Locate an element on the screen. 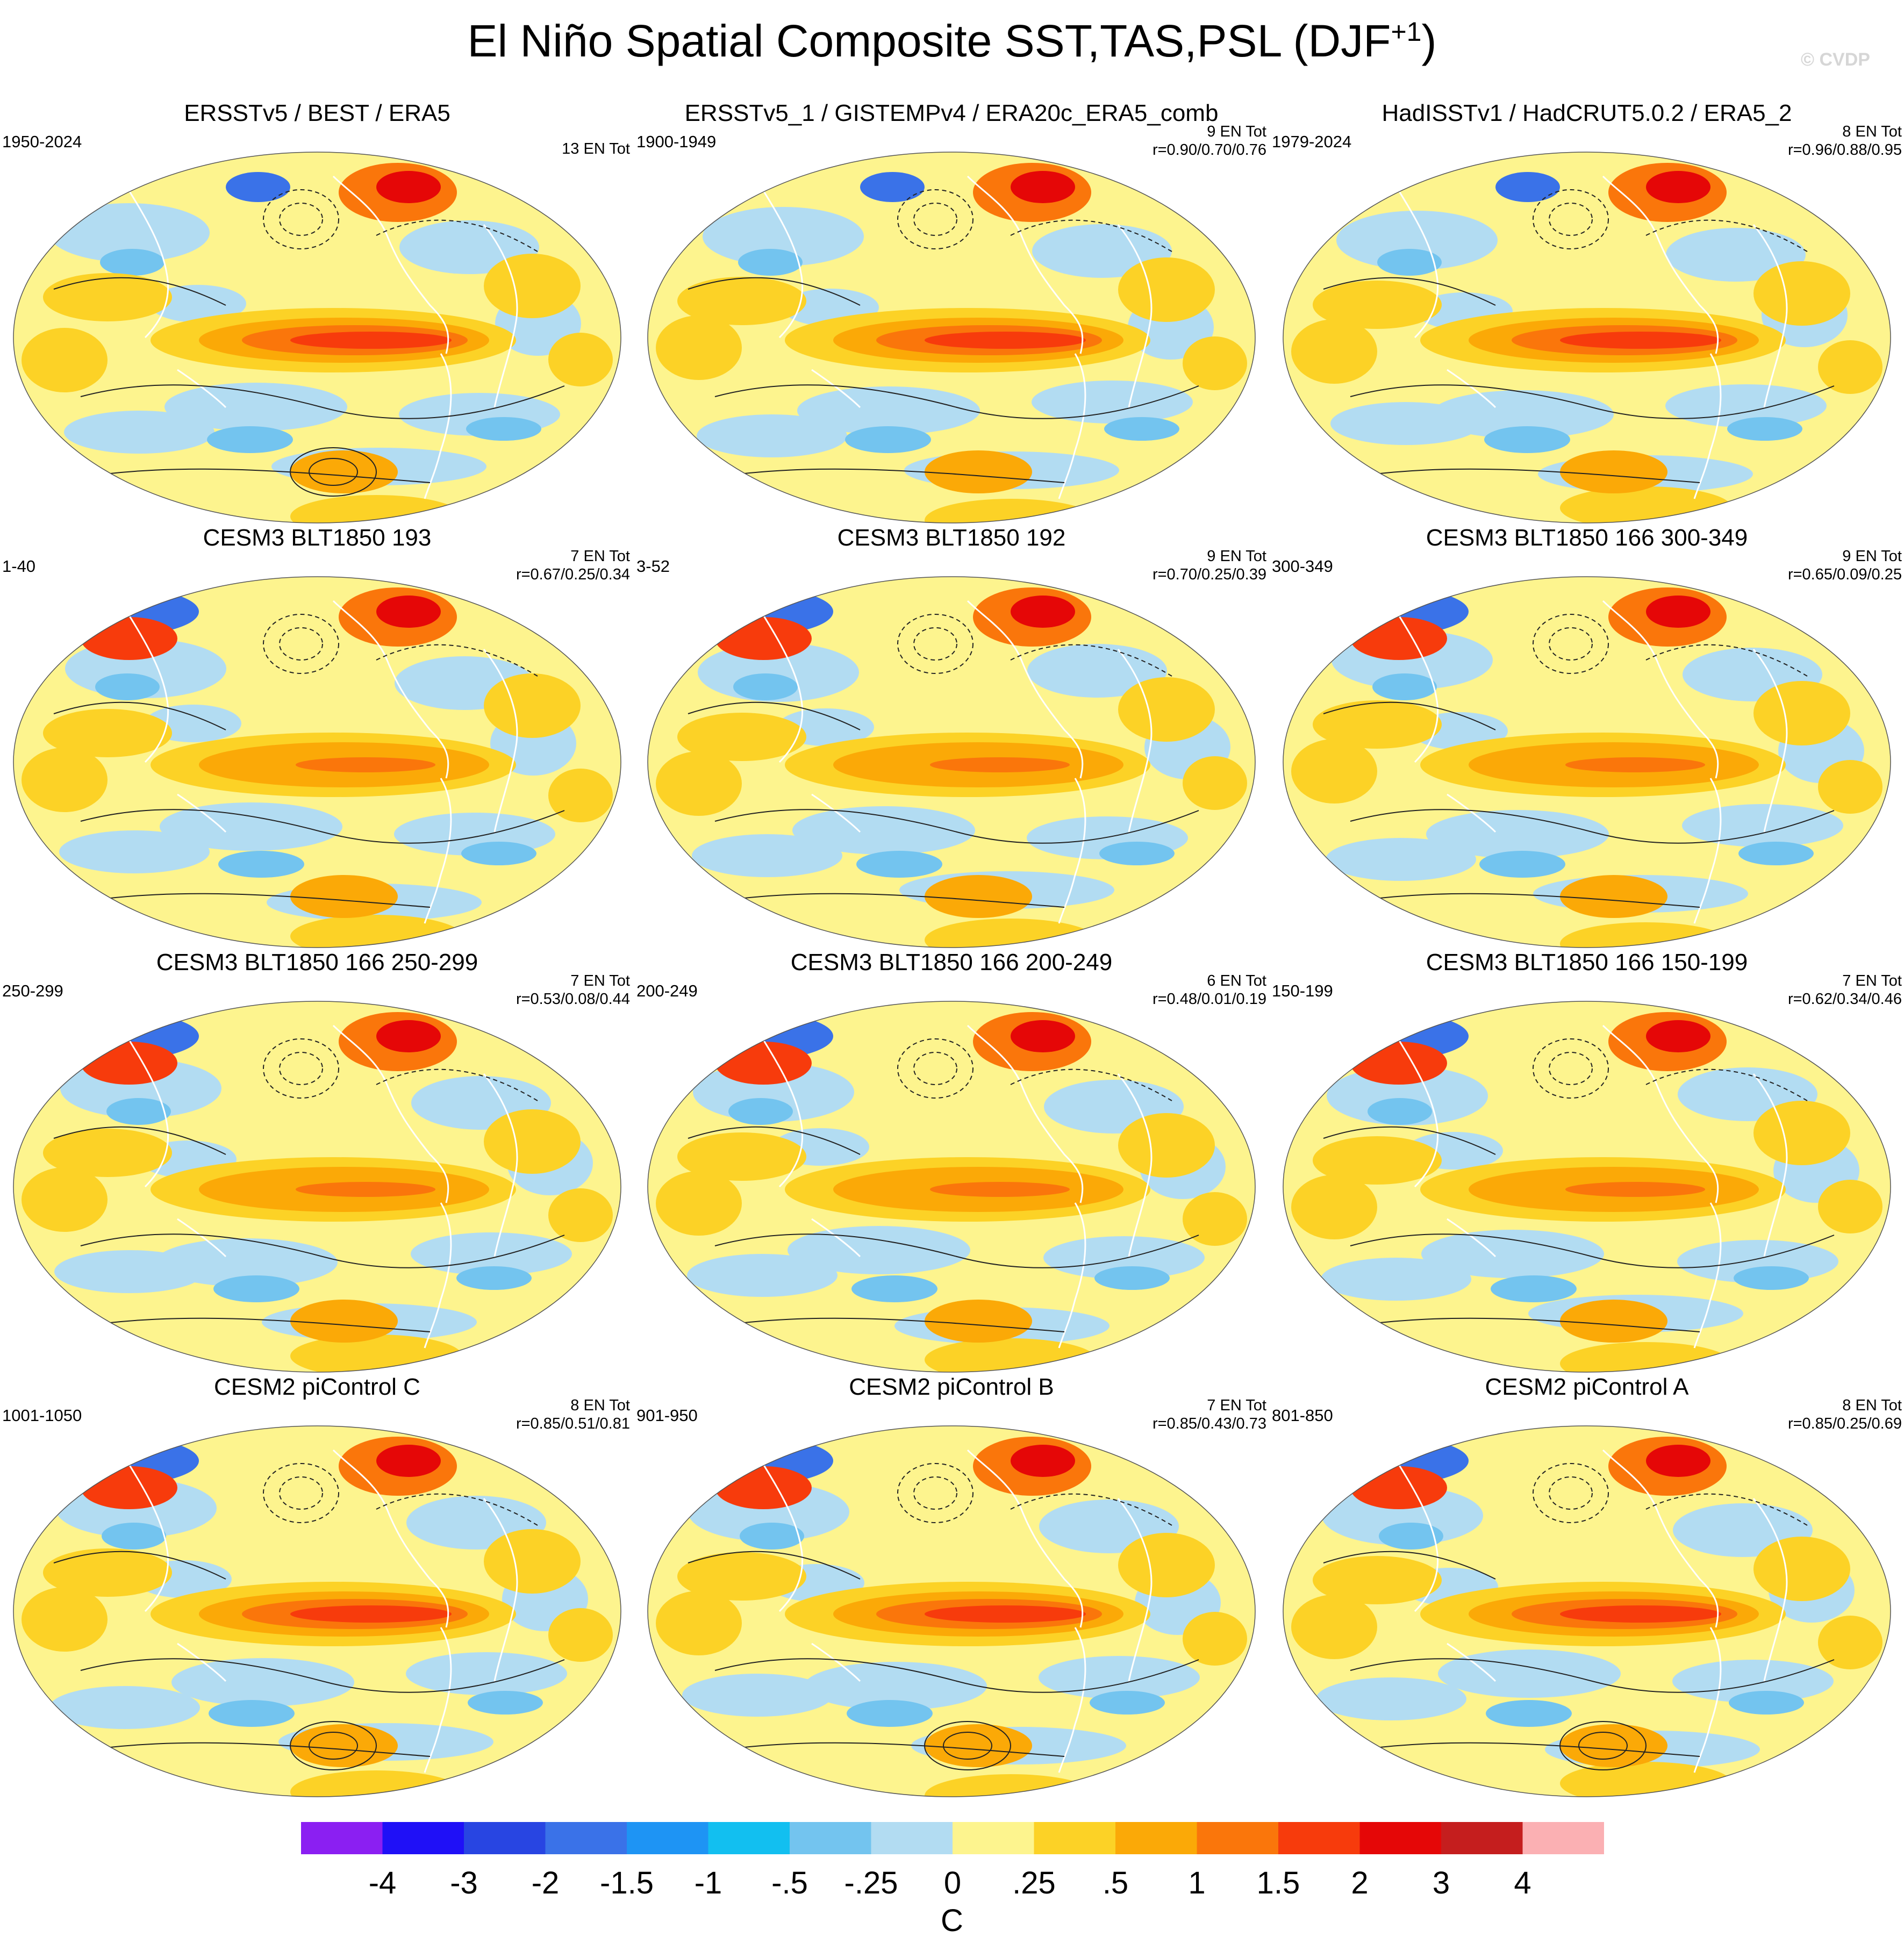 The height and width of the screenshot is (1944, 1904). panel-ensemble-info: 8 EN Tot r=0.85/0.51/0.81 is located at coordinates (573, 1415).